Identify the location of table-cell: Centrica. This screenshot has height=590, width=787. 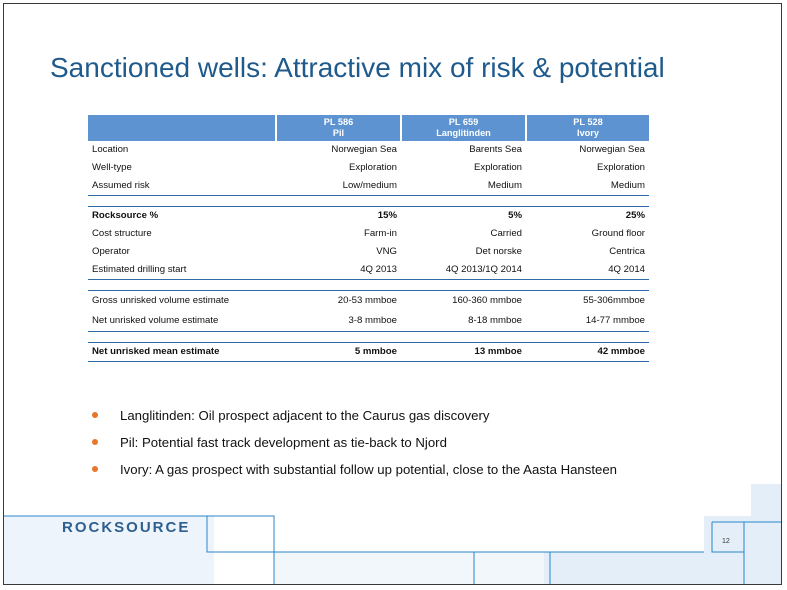
(627, 251).